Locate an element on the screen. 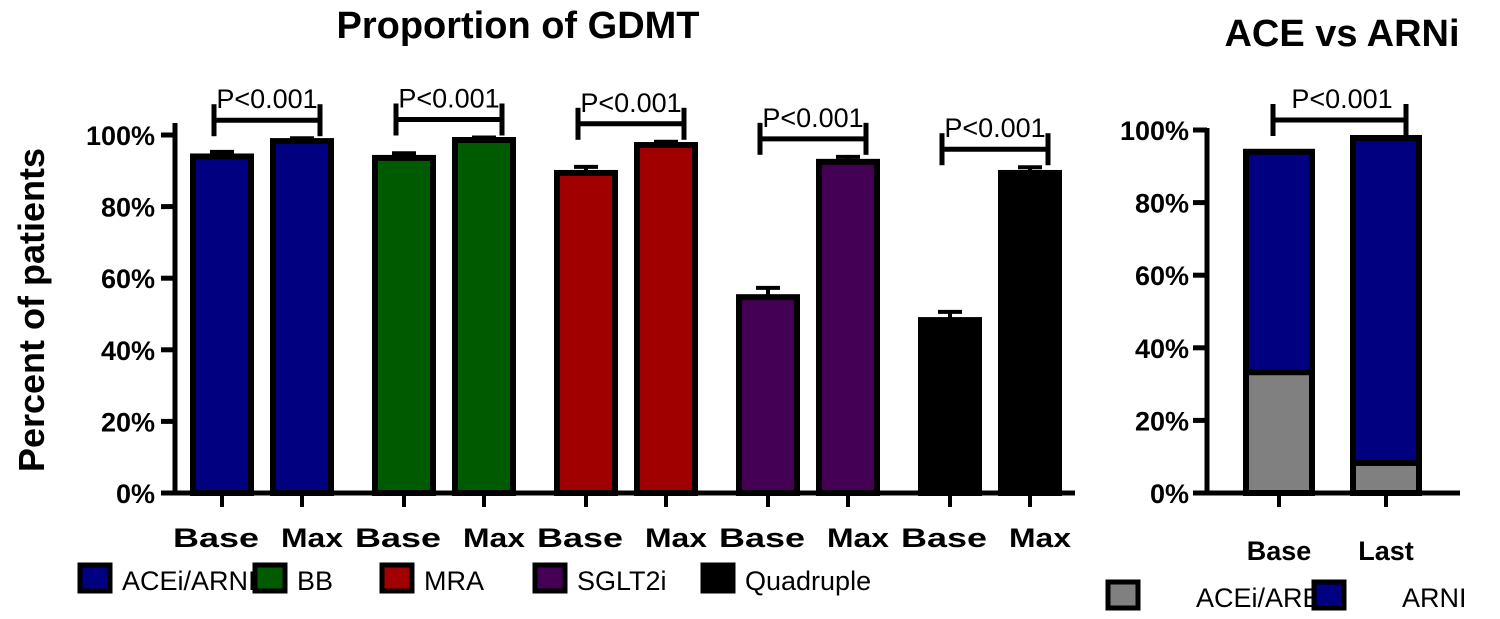 The width and height of the screenshot is (1500, 619). right-chart-title: ACE vs ARNi is located at coordinates (1341, 34).